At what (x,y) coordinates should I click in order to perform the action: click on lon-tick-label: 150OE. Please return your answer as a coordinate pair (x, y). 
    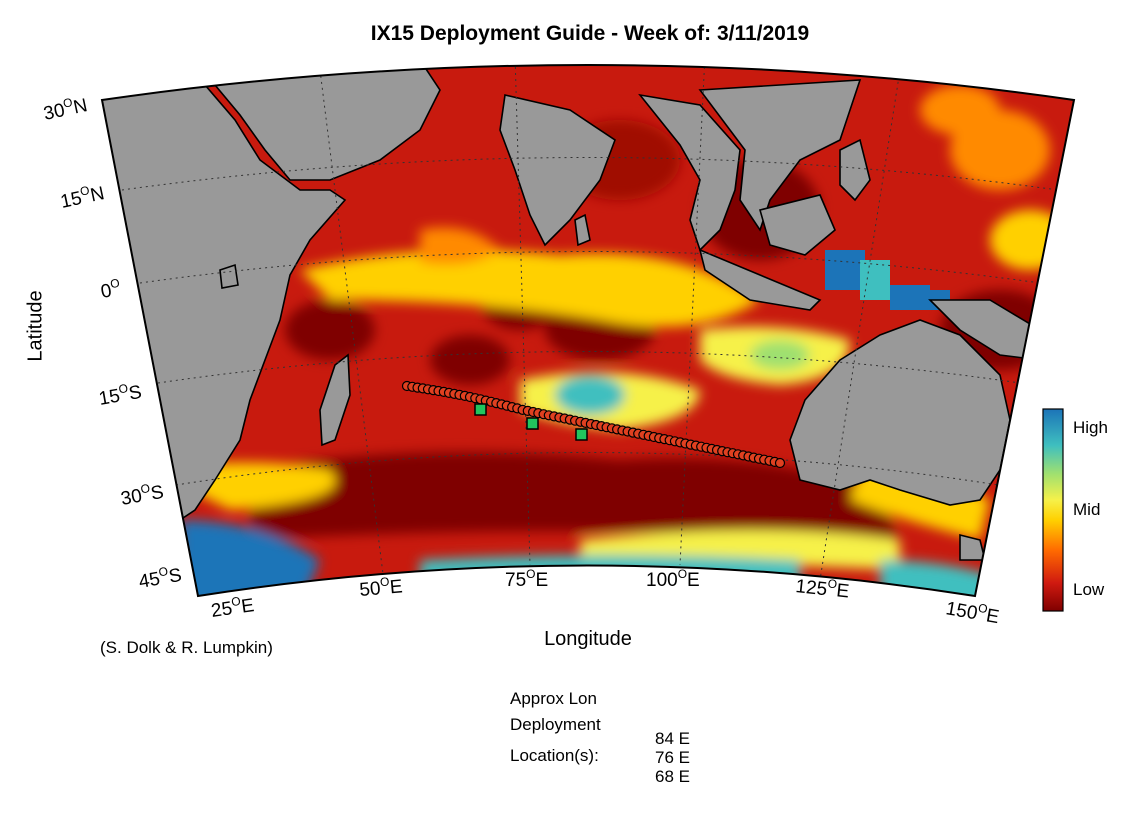
    Looking at the image, I should click on (972, 611).